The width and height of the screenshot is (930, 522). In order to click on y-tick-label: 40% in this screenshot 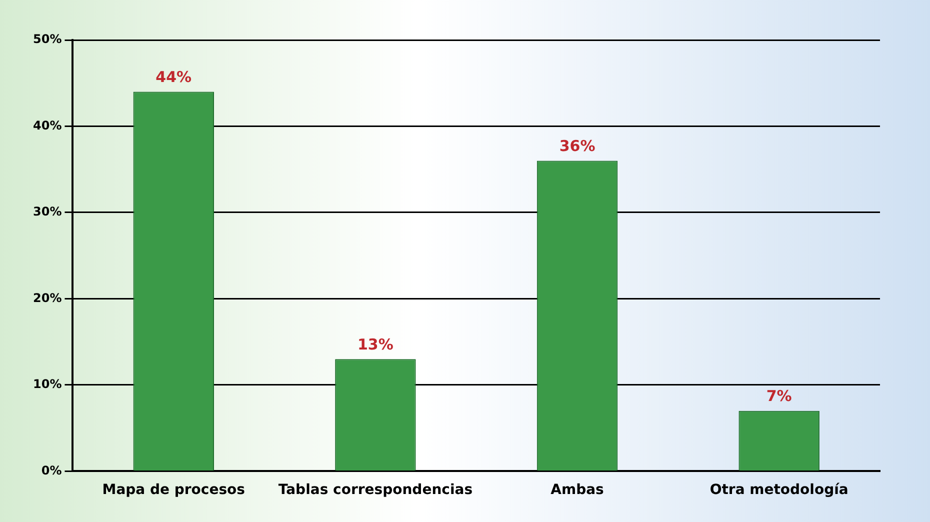, I will do `click(47, 125)`.